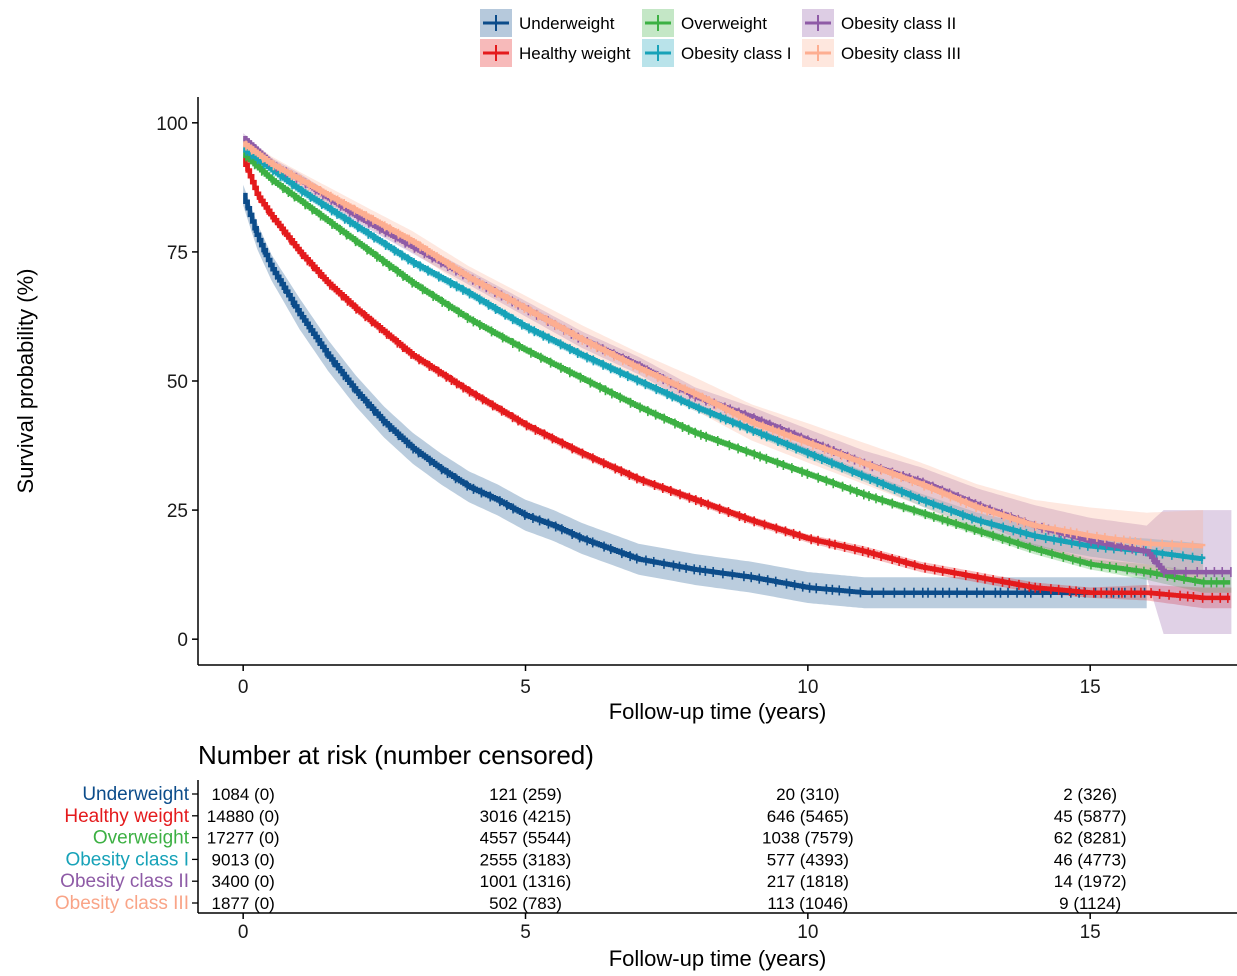 The height and width of the screenshot is (976, 1237). Describe the element at coordinates (718, 958) in the screenshot. I see `risk-x-axis-title: Follow-up time (years)` at that location.